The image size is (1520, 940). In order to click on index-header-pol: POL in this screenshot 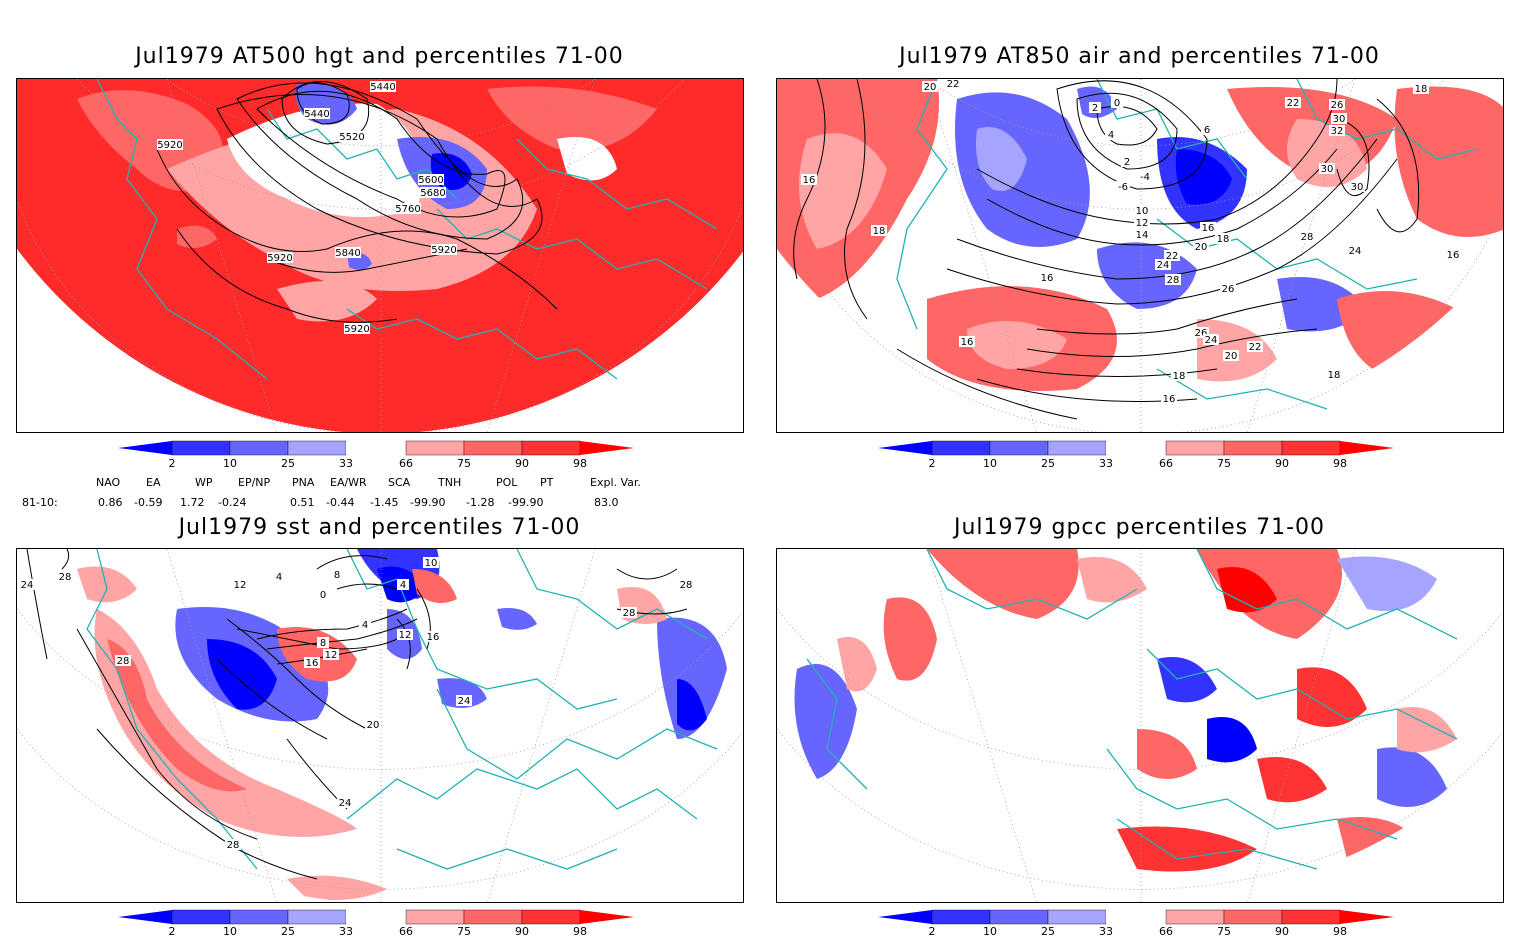, I will do `click(507, 482)`.